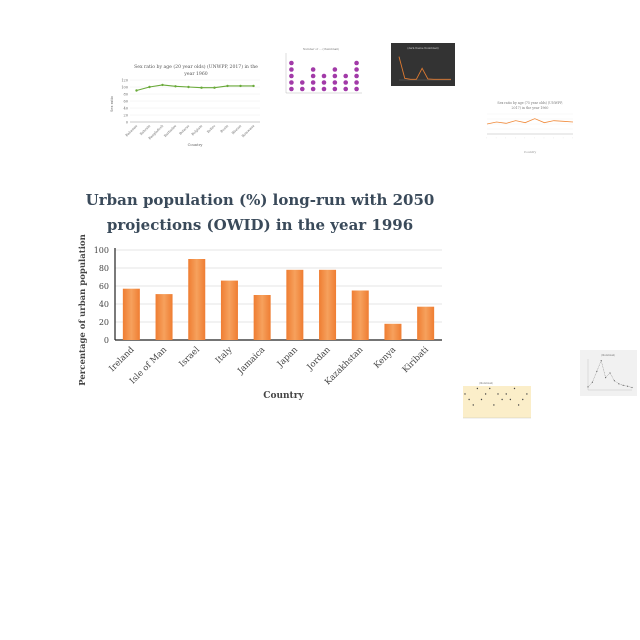 The width and height of the screenshot is (640, 640). Describe the element at coordinates (530, 152) in the screenshot. I see `thumb4-xlabel: Country` at that location.